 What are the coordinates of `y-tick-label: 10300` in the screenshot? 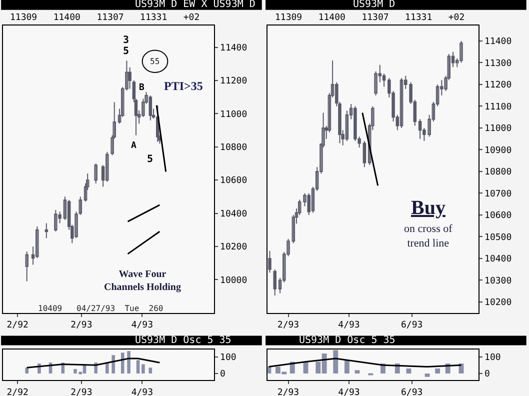 It's located at (498, 281).